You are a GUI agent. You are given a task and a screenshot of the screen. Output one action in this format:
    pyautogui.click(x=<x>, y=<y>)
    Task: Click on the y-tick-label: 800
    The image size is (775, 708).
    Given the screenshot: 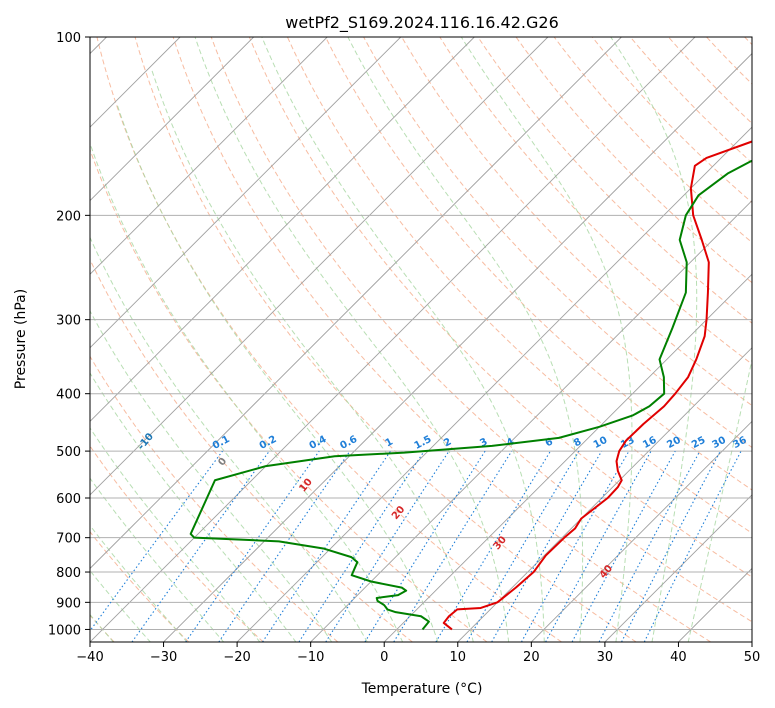 What is the action you would take?
    pyautogui.click(x=68, y=573)
    